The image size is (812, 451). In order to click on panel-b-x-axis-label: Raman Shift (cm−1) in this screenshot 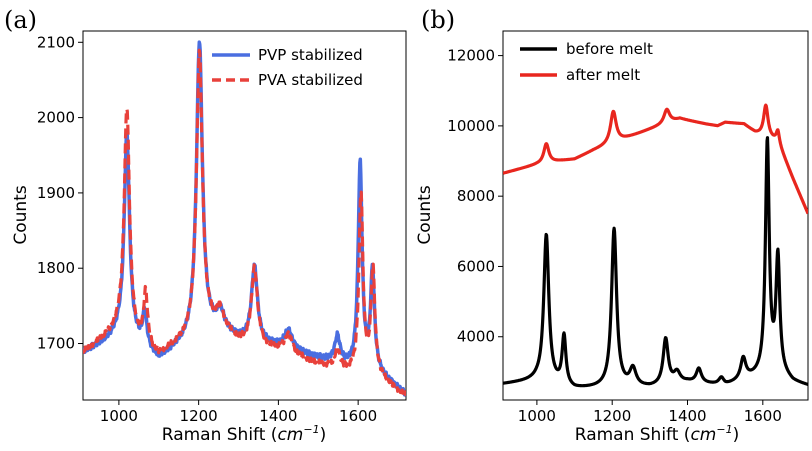, I will do `click(657, 434)`.